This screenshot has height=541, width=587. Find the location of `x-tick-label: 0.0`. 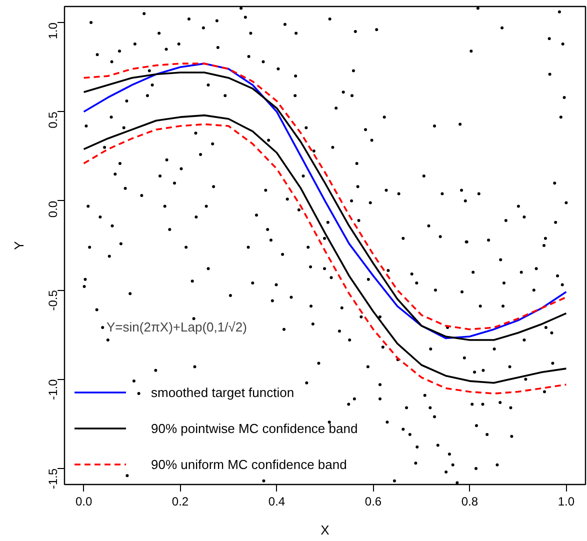

x-tick-label: 0.0 is located at coordinates (83, 501).